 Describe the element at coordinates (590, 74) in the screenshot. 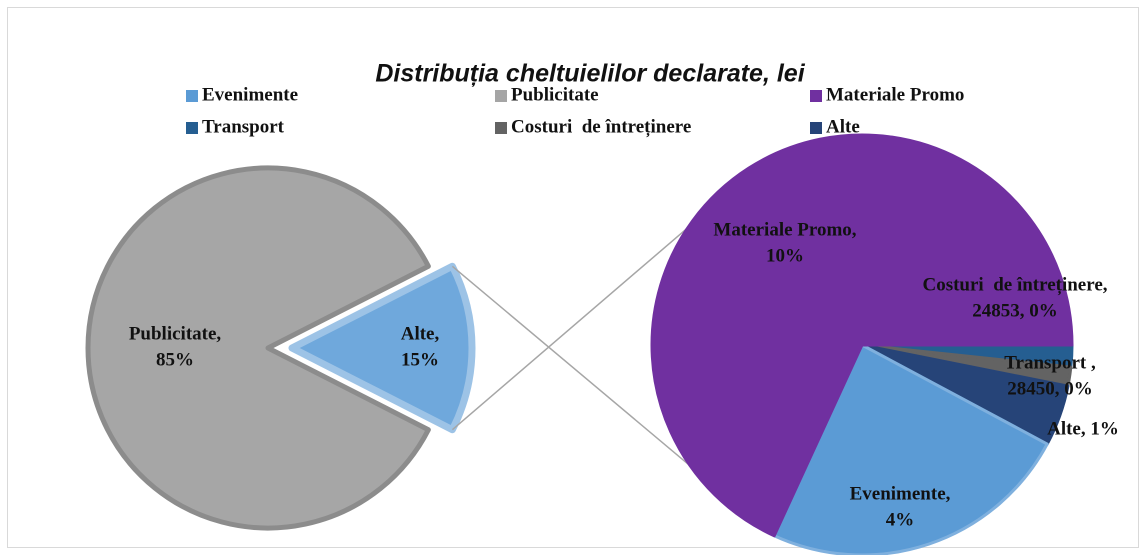

I see `chart-title: Distribuția cheltuielilor declarate, lei` at that location.